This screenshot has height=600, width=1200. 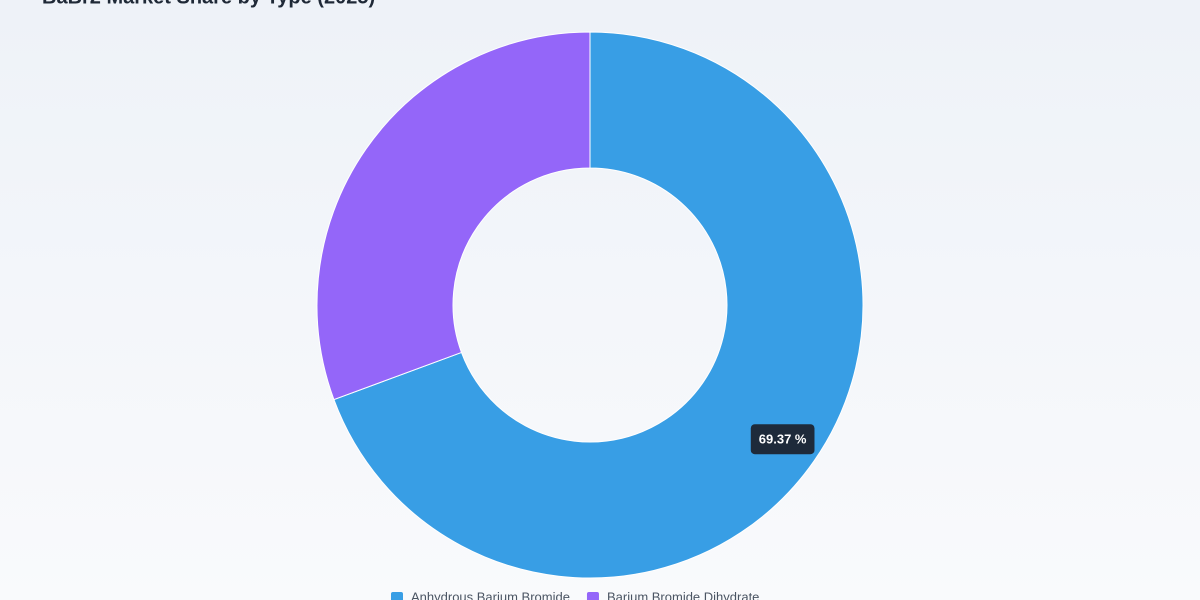 What do you see at coordinates (208, 4) in the screenshot?
I see `chart-title: BaBr2 Market Share by Type (2025)` at bounding box center [208, 4].